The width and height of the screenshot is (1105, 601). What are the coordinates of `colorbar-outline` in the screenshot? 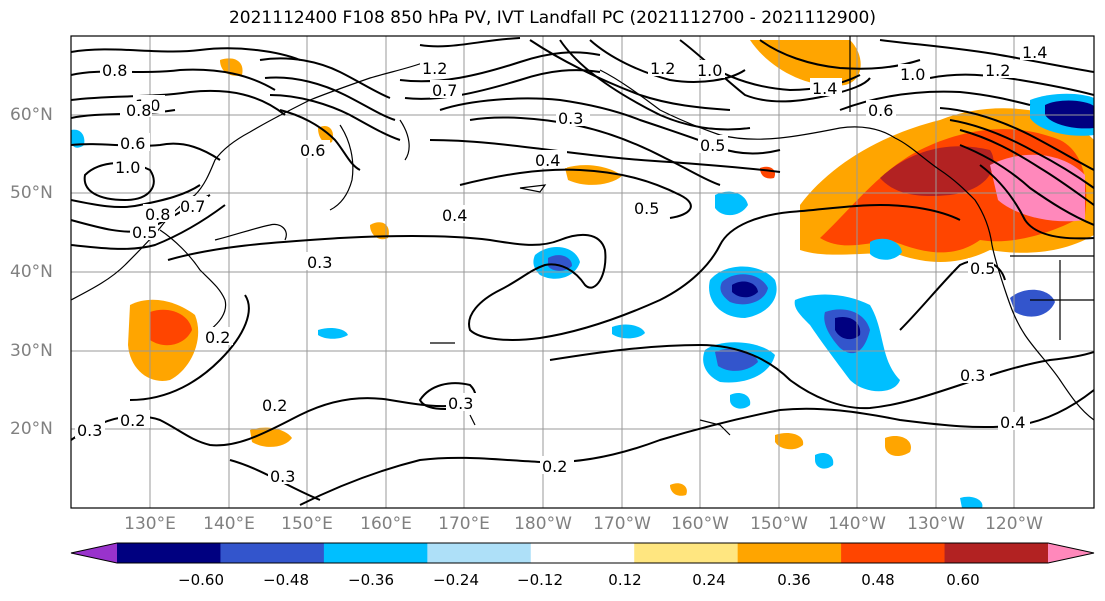 It's located at (582, 553).